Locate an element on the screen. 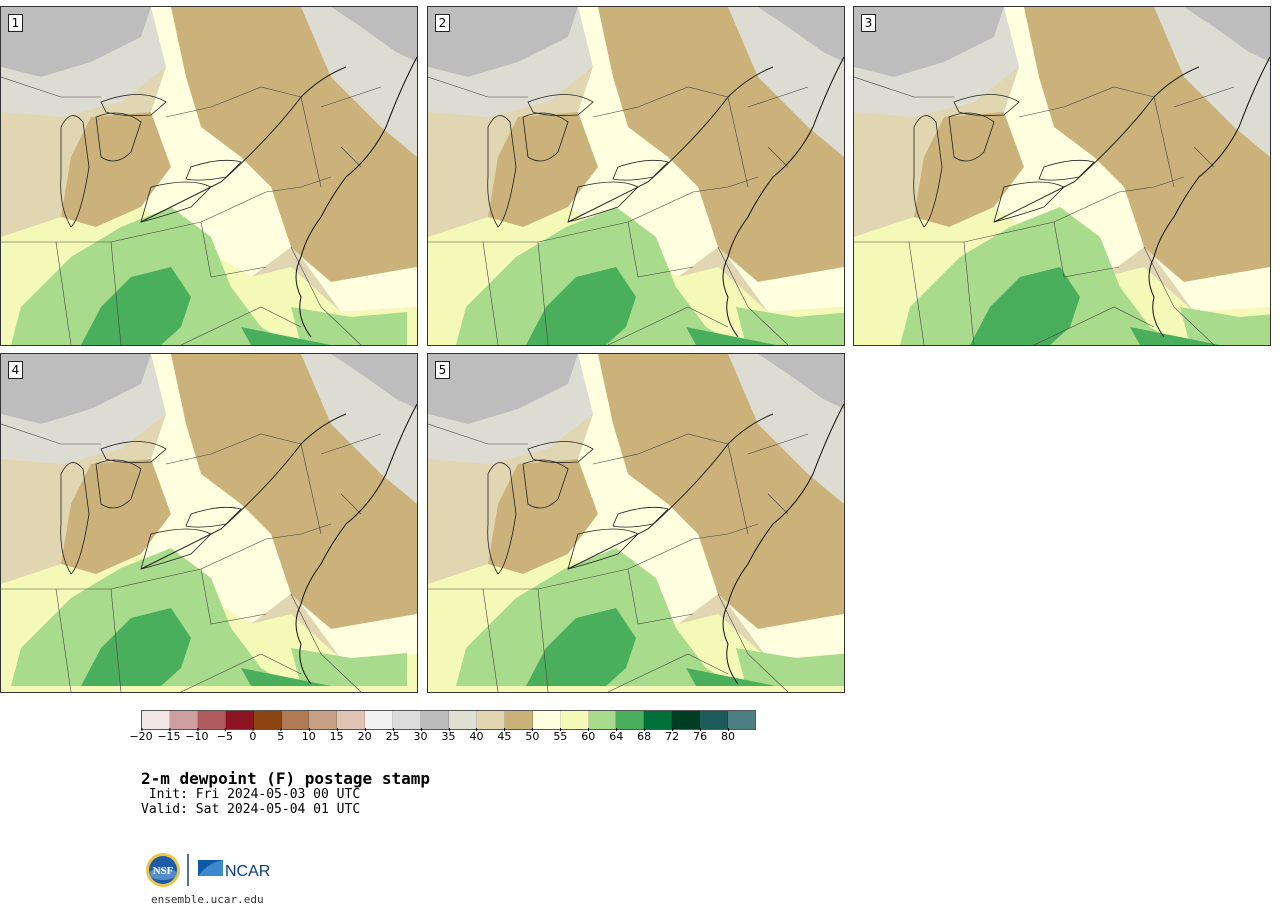 This screenshot has width=1280, height=910. colorbar-tick: 60 is located at coordinates (588, 735).